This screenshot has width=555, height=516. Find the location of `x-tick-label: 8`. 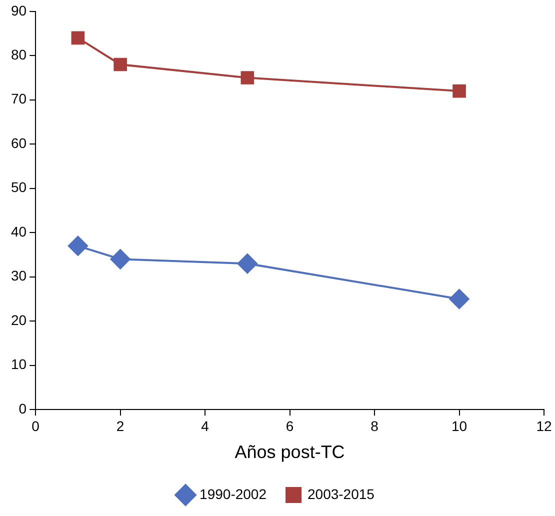

x-tick-label: 8 is located at coordinates (374, 426).